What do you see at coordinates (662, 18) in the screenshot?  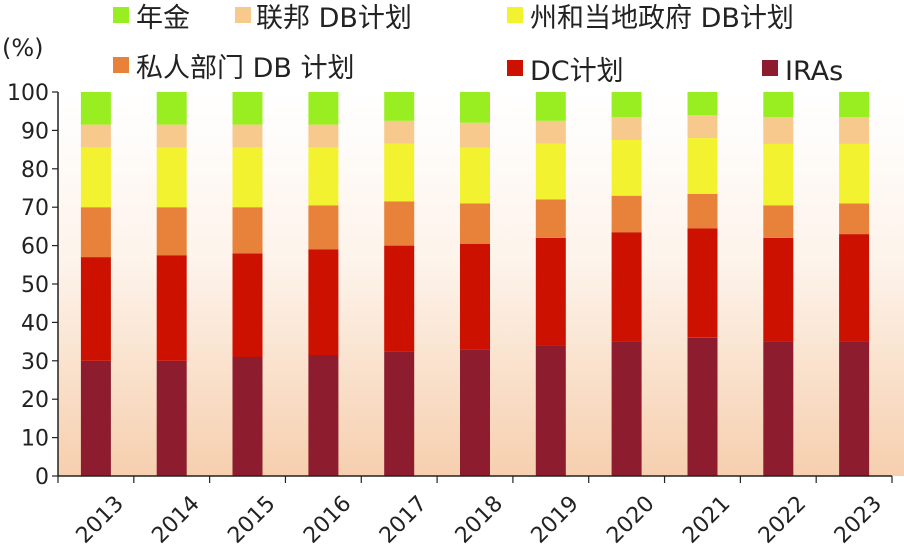 I see `legend-label-state-local-db: 州和当地政府 DB计划` at bounding box center [662, 18].